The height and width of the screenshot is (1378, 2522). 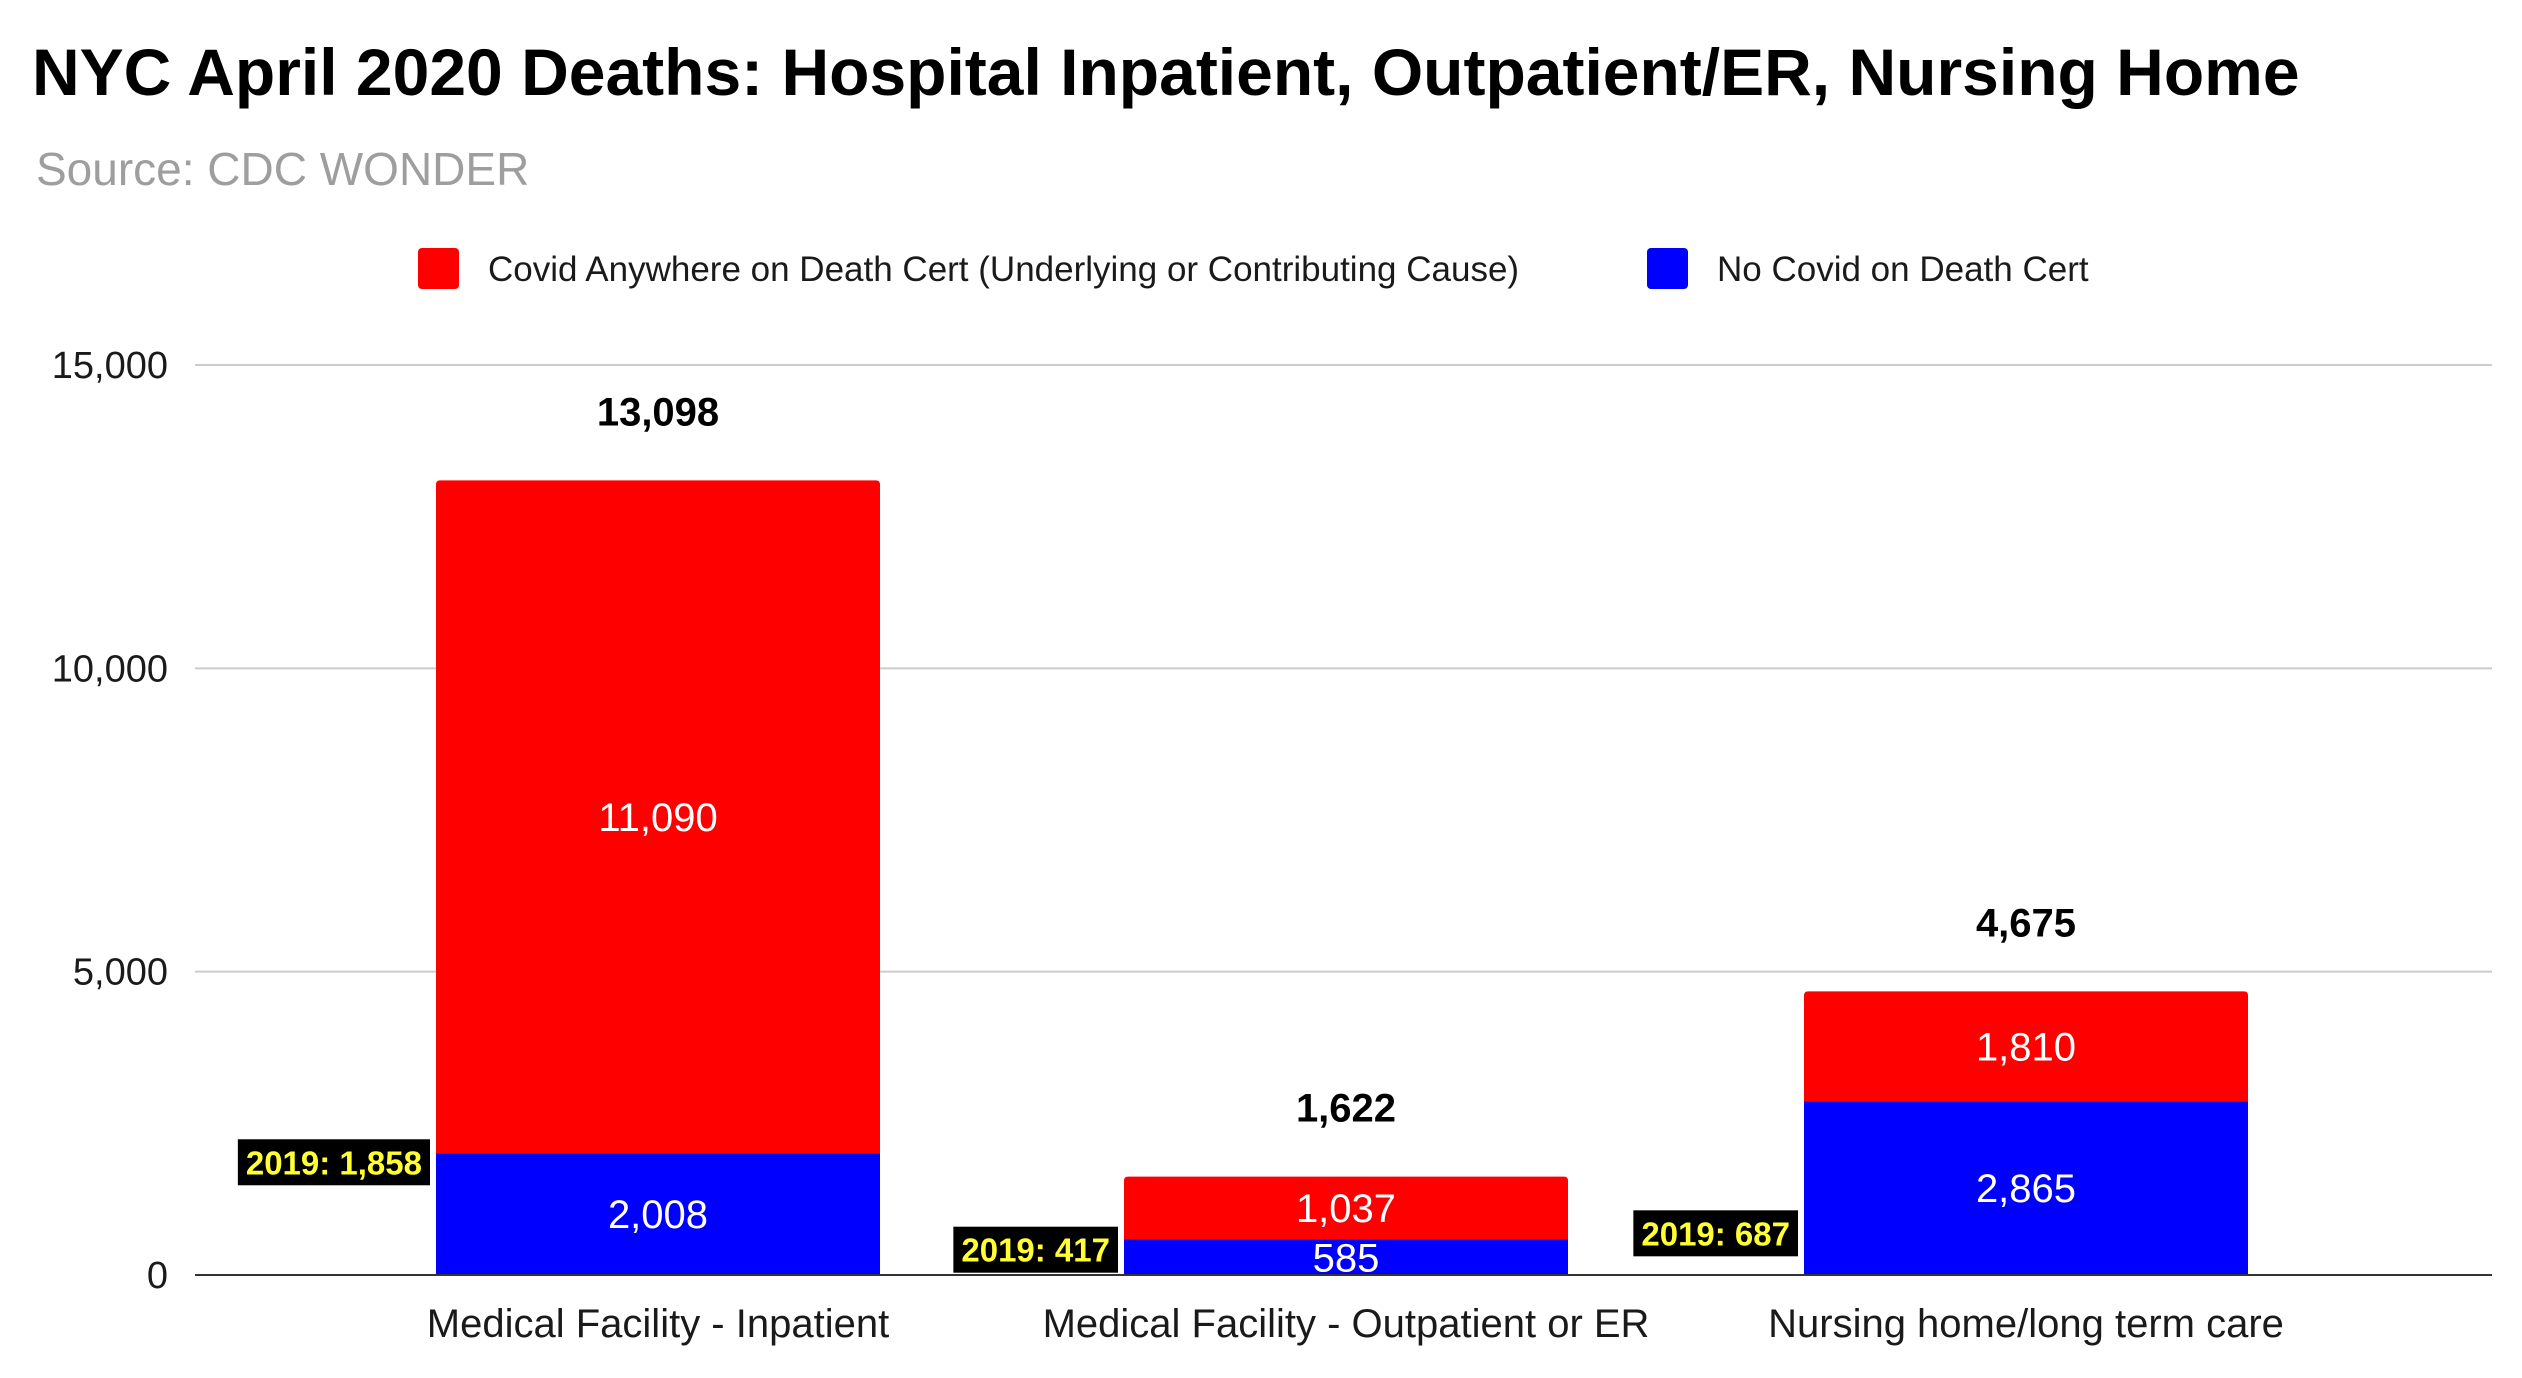 What do you see at coordinates (120, 973) in the screenshot?
I see `y-tick-label: 5,000` at bounding box center [120, 973].